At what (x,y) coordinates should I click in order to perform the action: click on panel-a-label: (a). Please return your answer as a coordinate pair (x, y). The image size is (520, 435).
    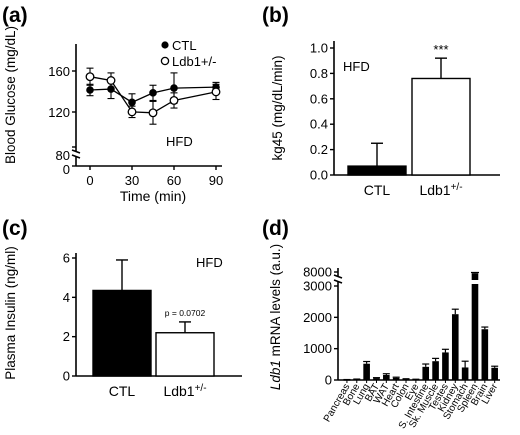
    Looking at the image, I should click on (15, 15).